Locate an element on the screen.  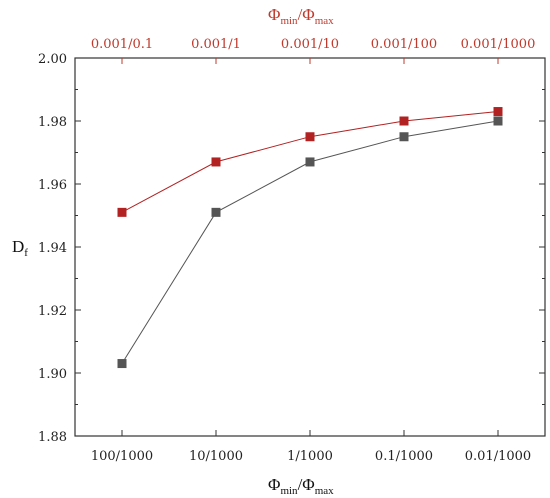
y-axis-label: Df is located at coordinates (20, 248).